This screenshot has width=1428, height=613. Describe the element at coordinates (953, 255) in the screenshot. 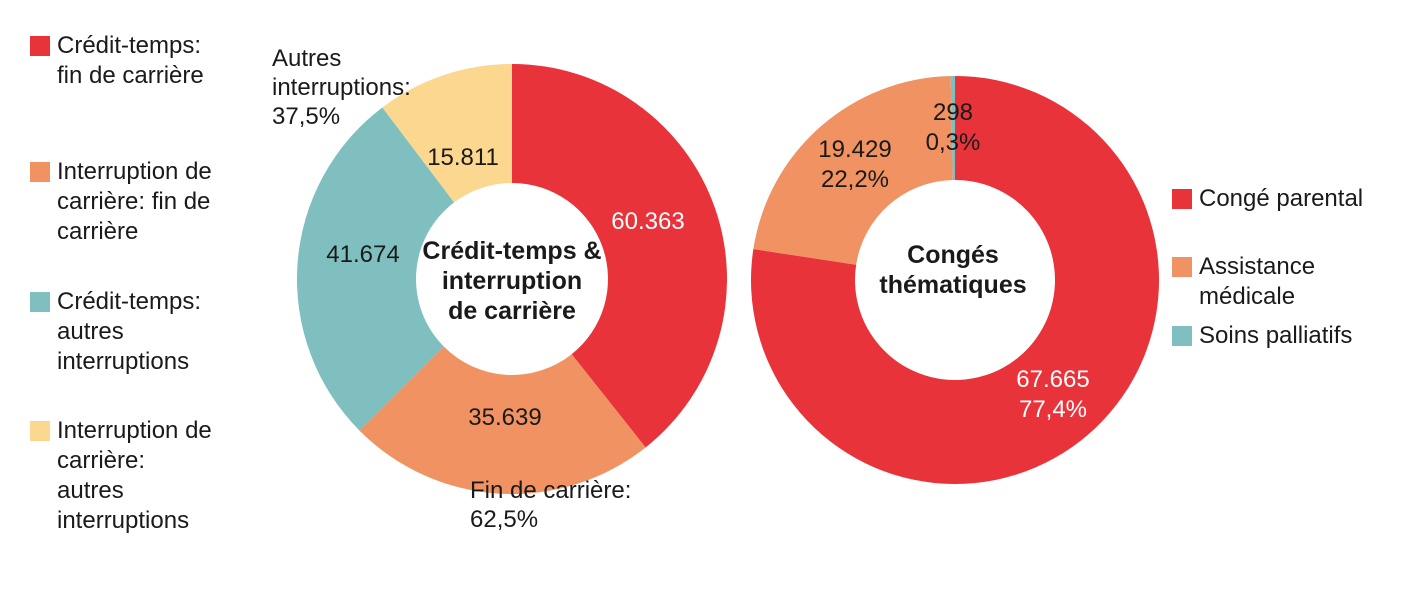

I see `title-line: Congés` at that location.